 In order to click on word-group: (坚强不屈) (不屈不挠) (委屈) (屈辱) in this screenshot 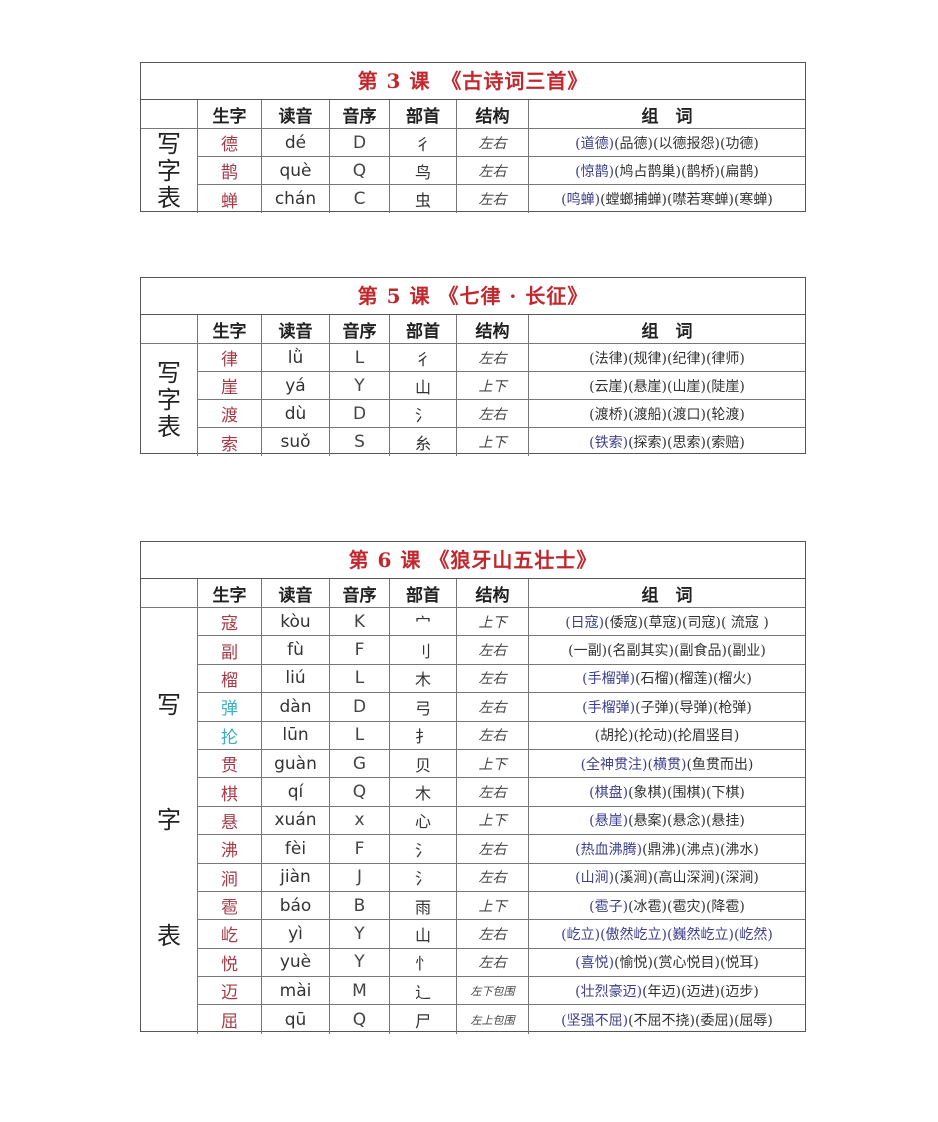, I will do `click(666, 1019)`.